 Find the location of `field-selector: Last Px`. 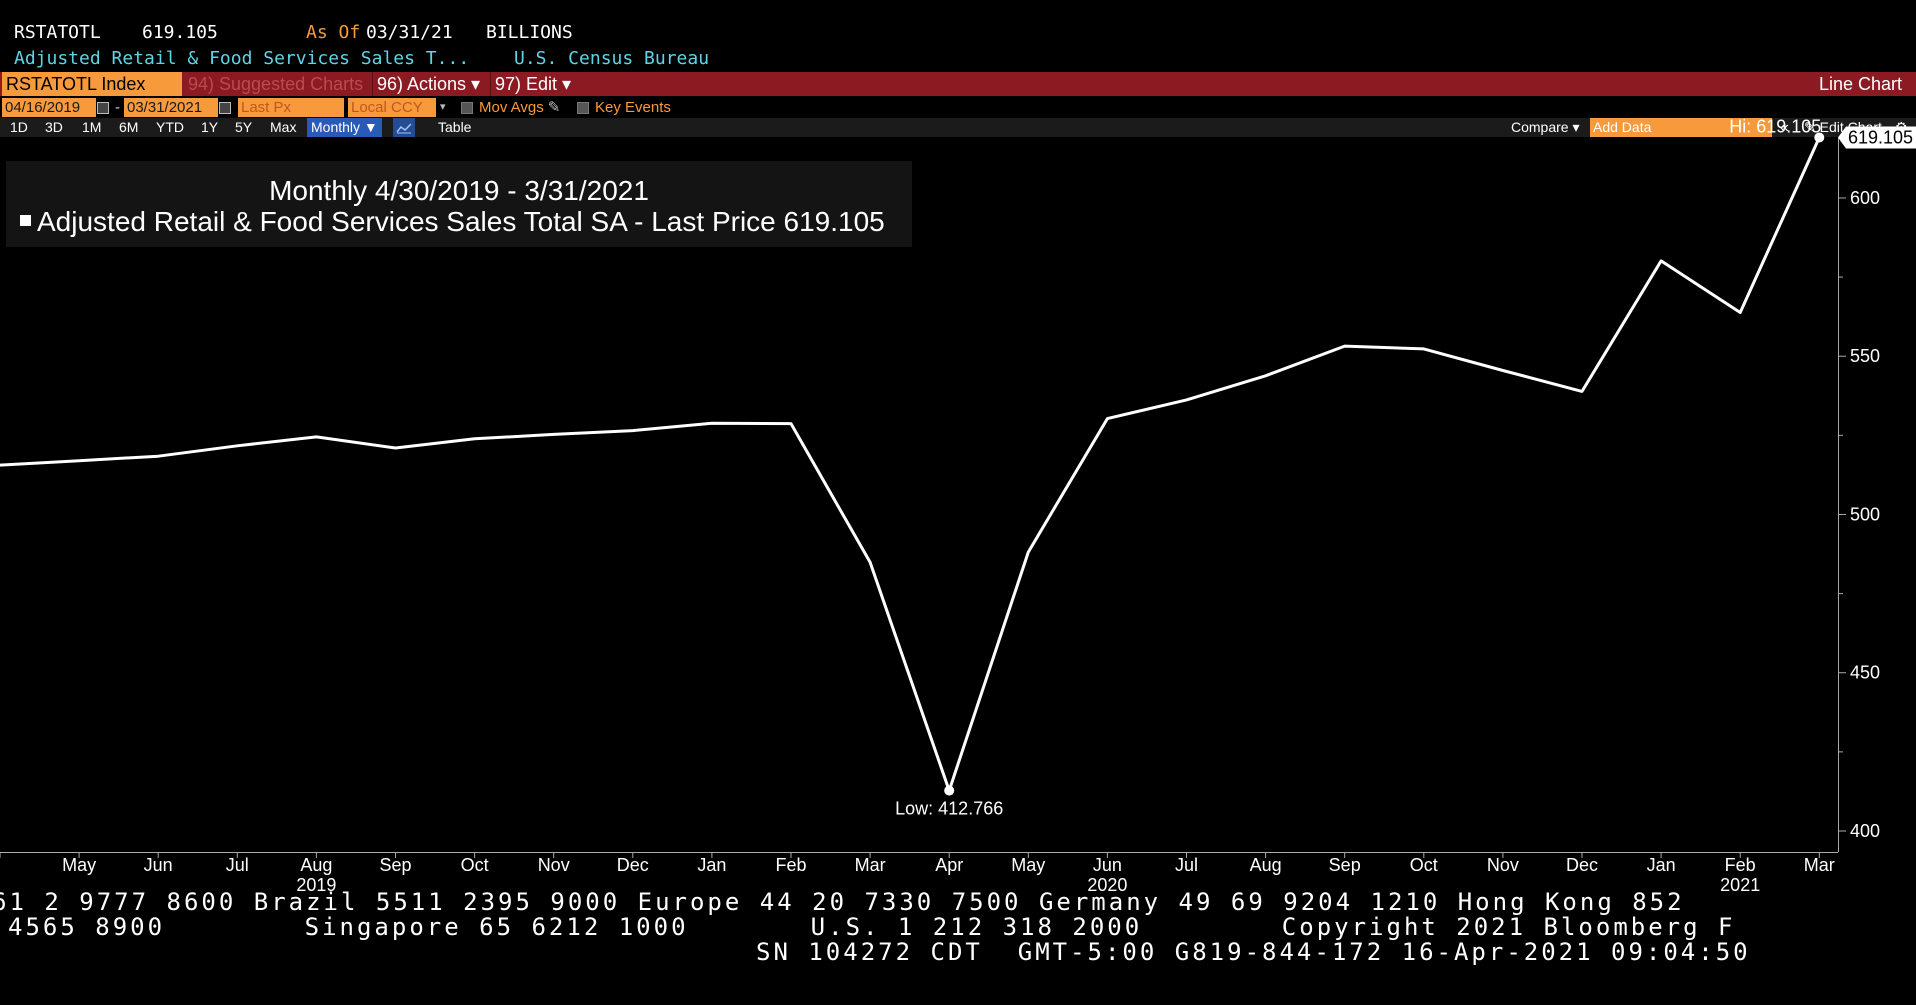

field-selector: Last Px is located at coordinates (291, 107).